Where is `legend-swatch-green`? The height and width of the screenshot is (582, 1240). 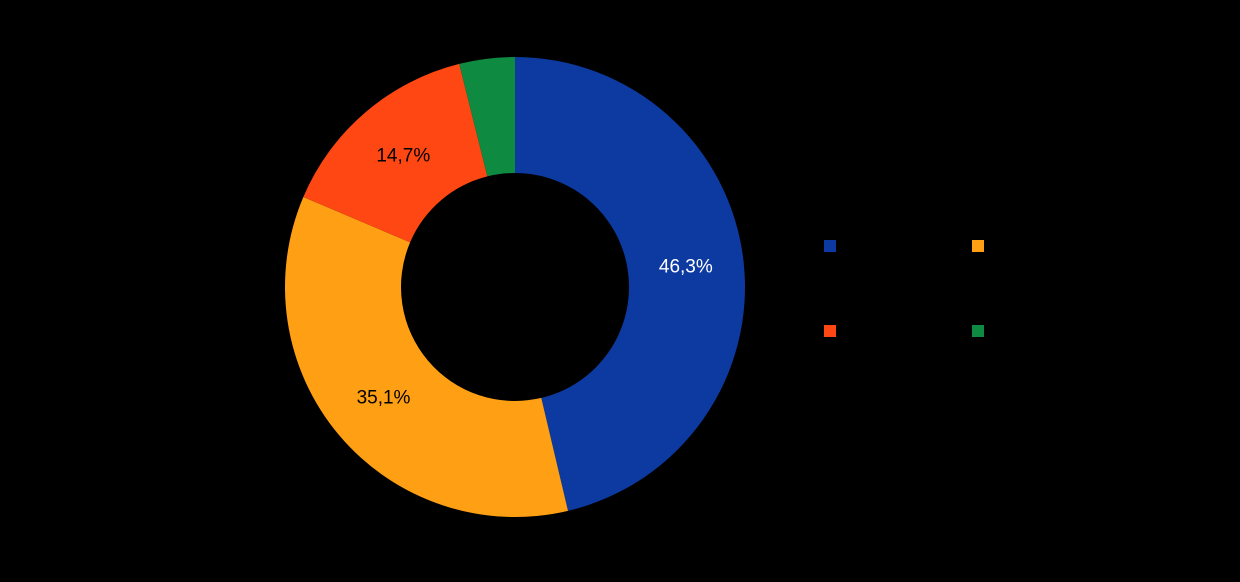
legend-swatch-green is located at coordinates (978, 331).